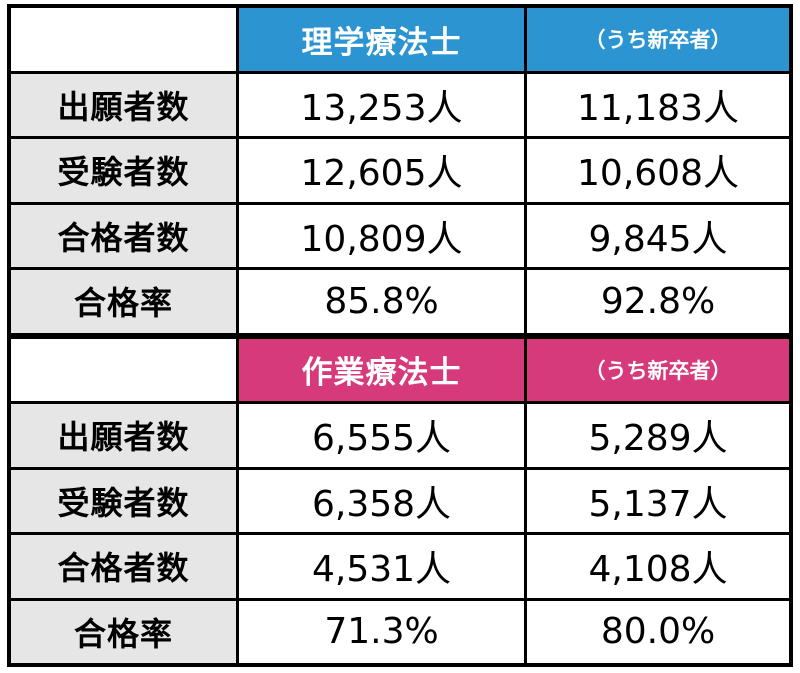  I want to click on table-row: 受験者数 12,605人 10,608人, so click(400, 172).